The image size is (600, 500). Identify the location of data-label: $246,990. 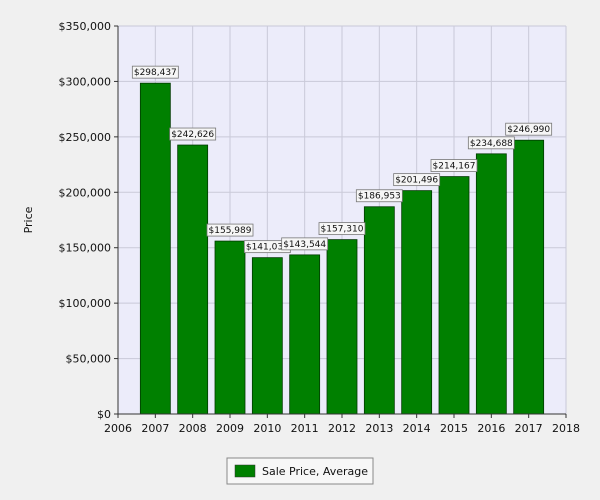
(529, 129).